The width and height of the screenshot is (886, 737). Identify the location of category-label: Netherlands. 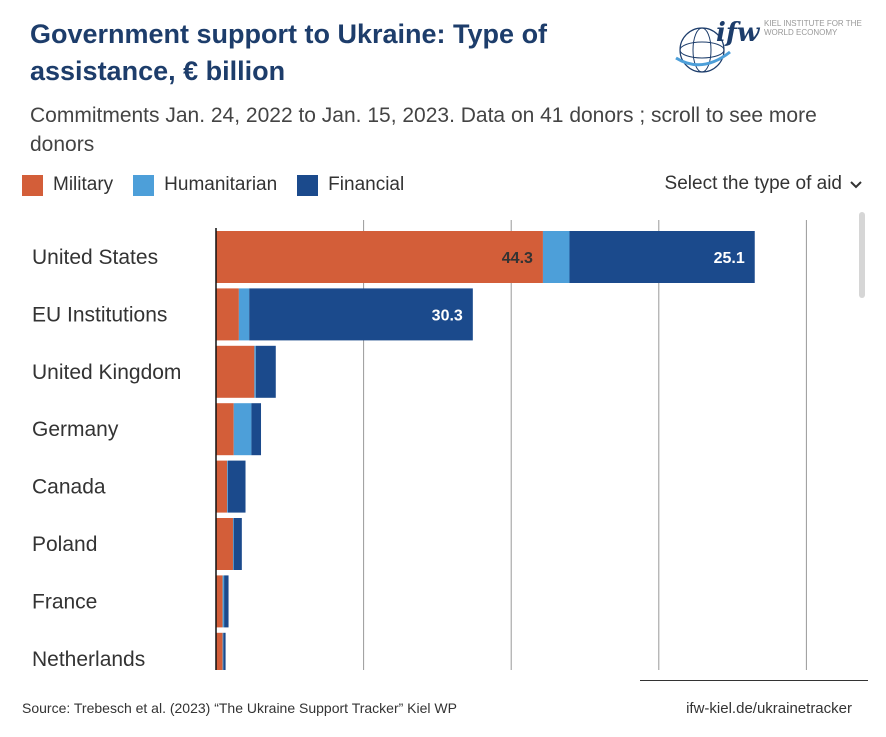
(88, 659).